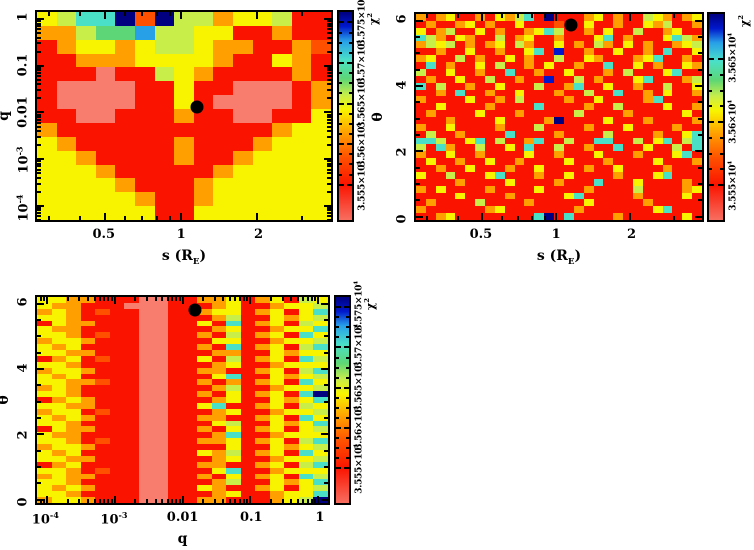 The height and width of the screenshot is (550, 754). Describe the element at coordinates (6, 399) in the screenshot. I see `y-axis-label: θ` at that location.